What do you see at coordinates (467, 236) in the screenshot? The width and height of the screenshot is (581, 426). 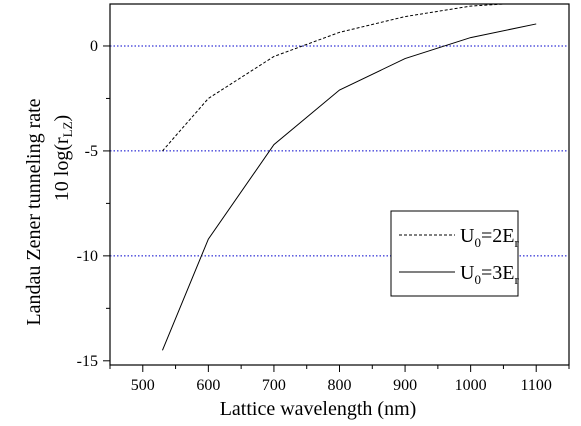 I see `legend-1-main: U` at bounding box center [467, 236].